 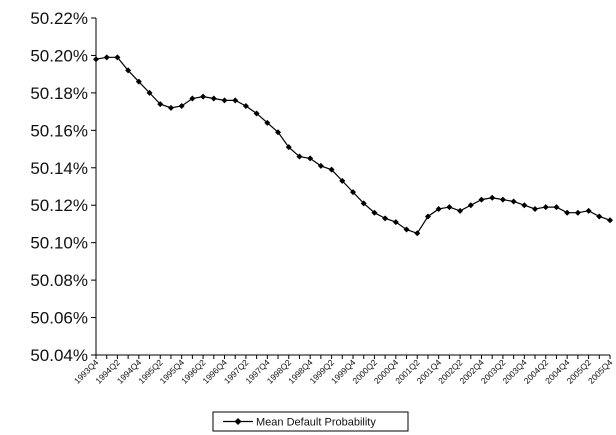 I want to click on y-tick-label: 50.06%, so click(x=59, y=318).